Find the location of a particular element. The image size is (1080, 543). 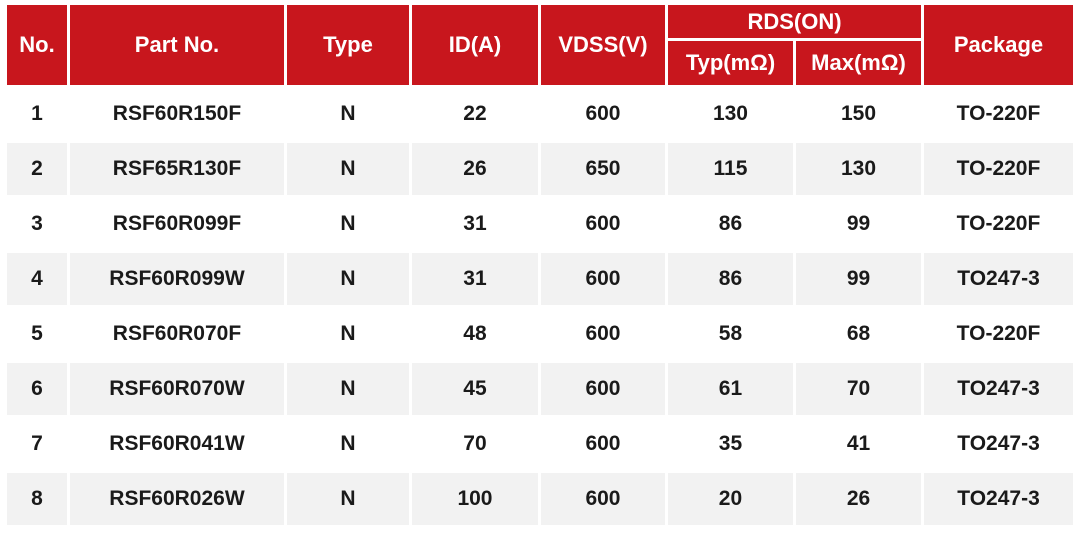

cell-max-mohm: 70 is located at coordinates (858, 389).